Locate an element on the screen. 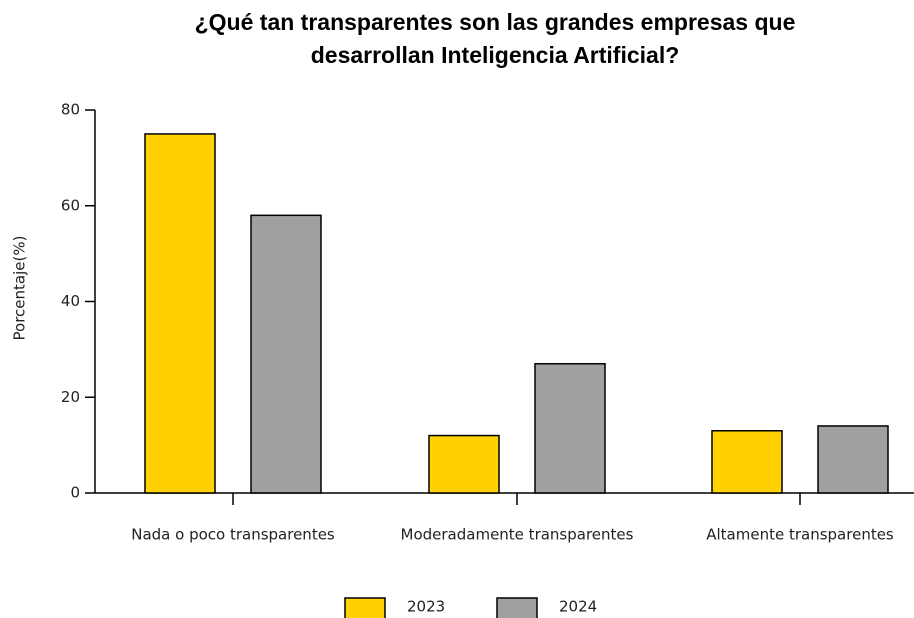 This screenshot has height=618, width=914. y-tick-label: 0 is located at coordinates (75, 493).